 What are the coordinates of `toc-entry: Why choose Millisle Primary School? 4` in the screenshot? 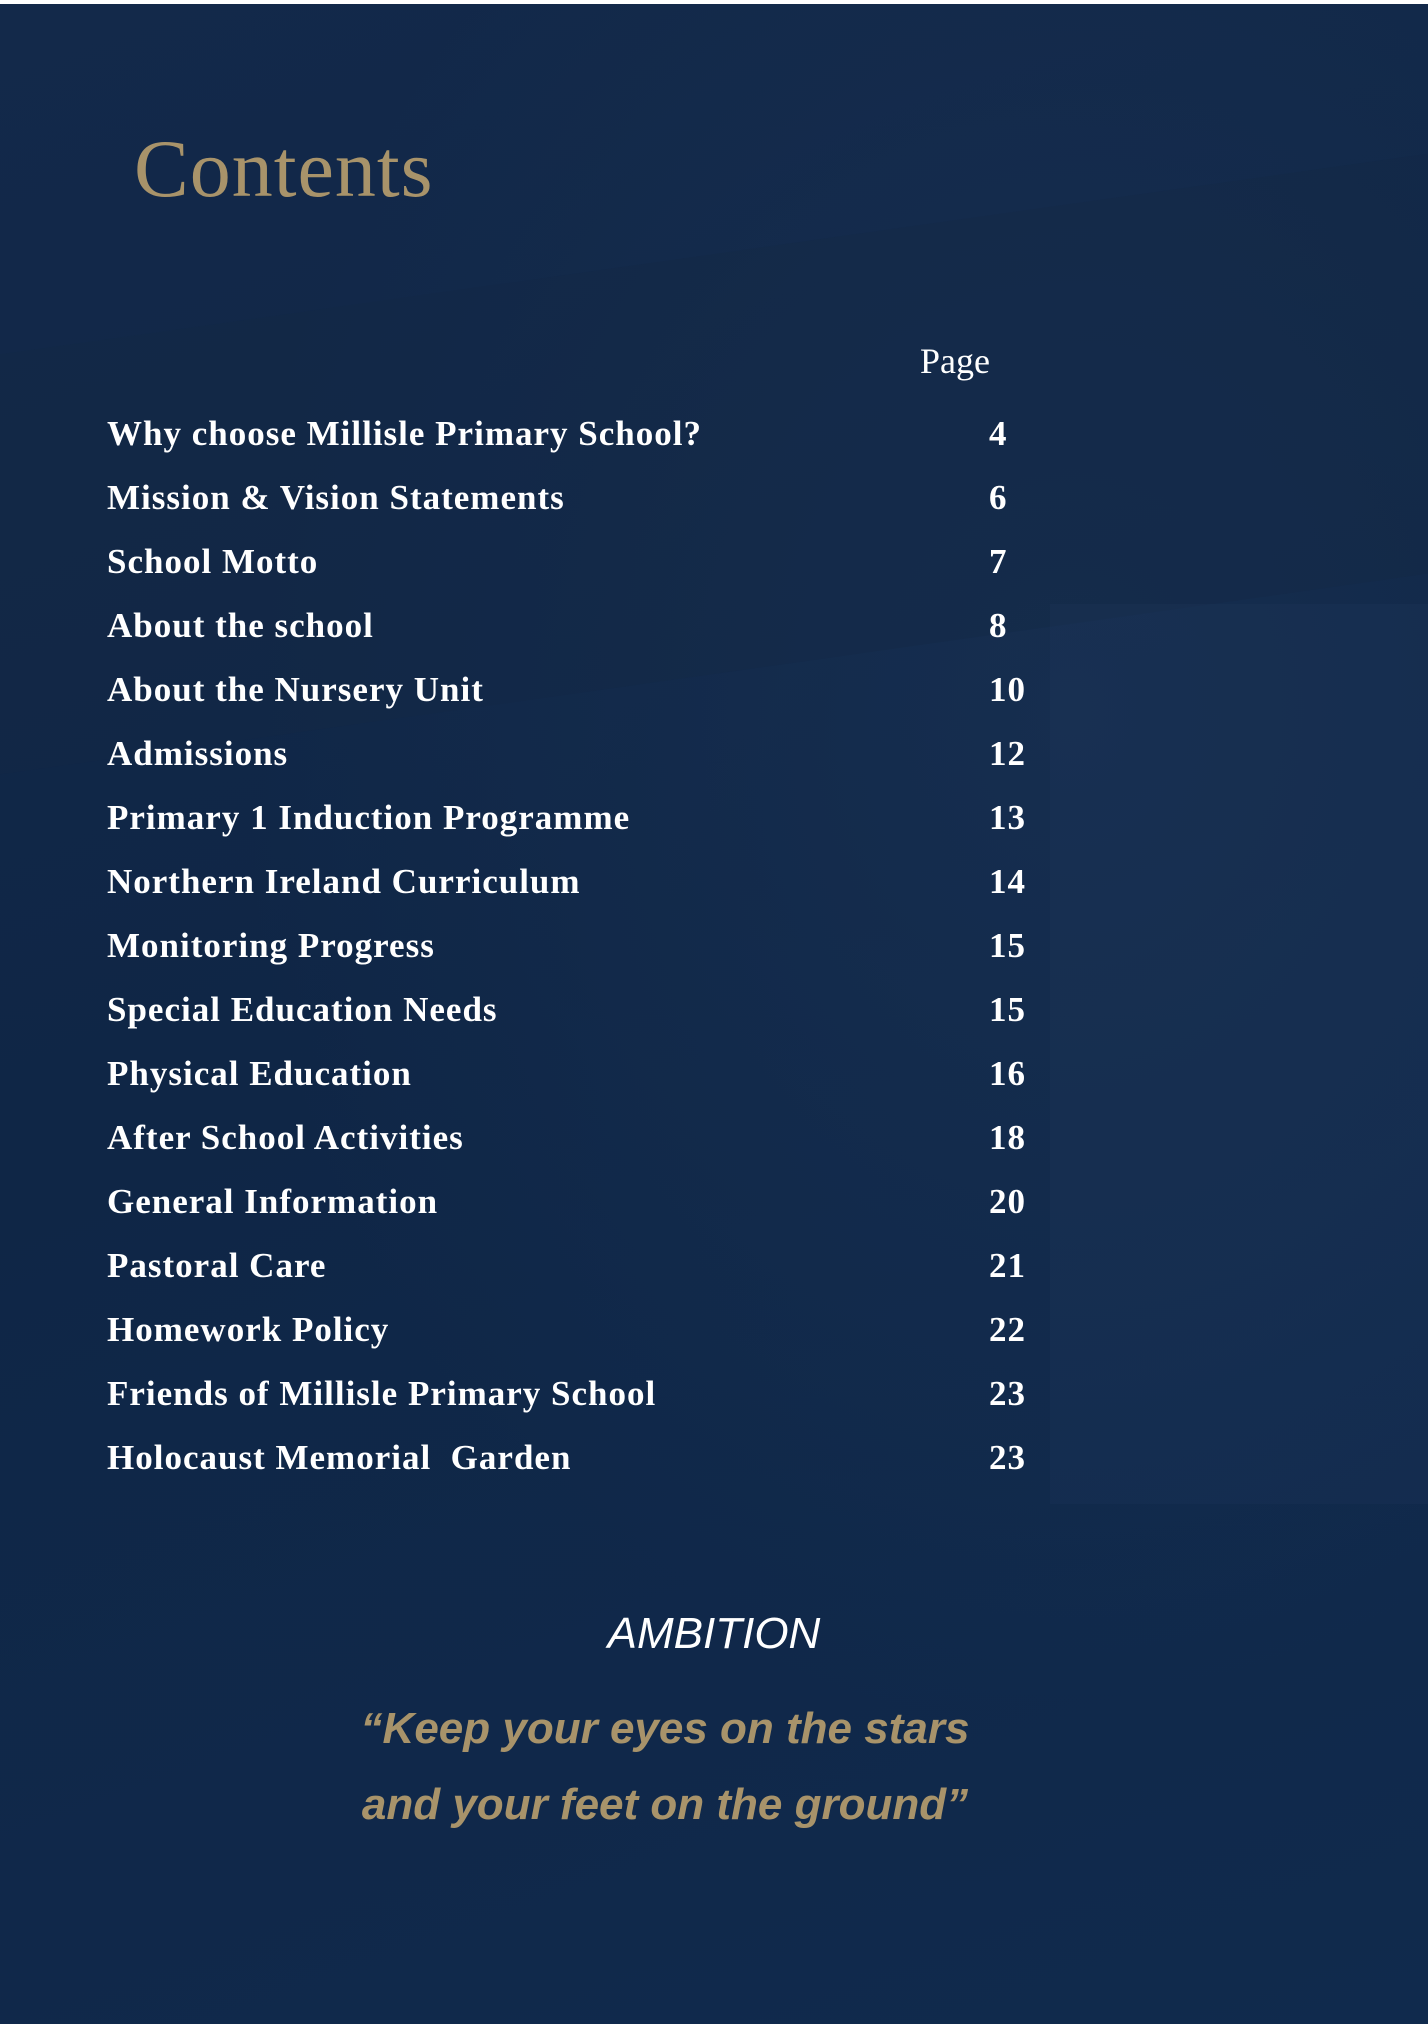 It's located at (577, 434).